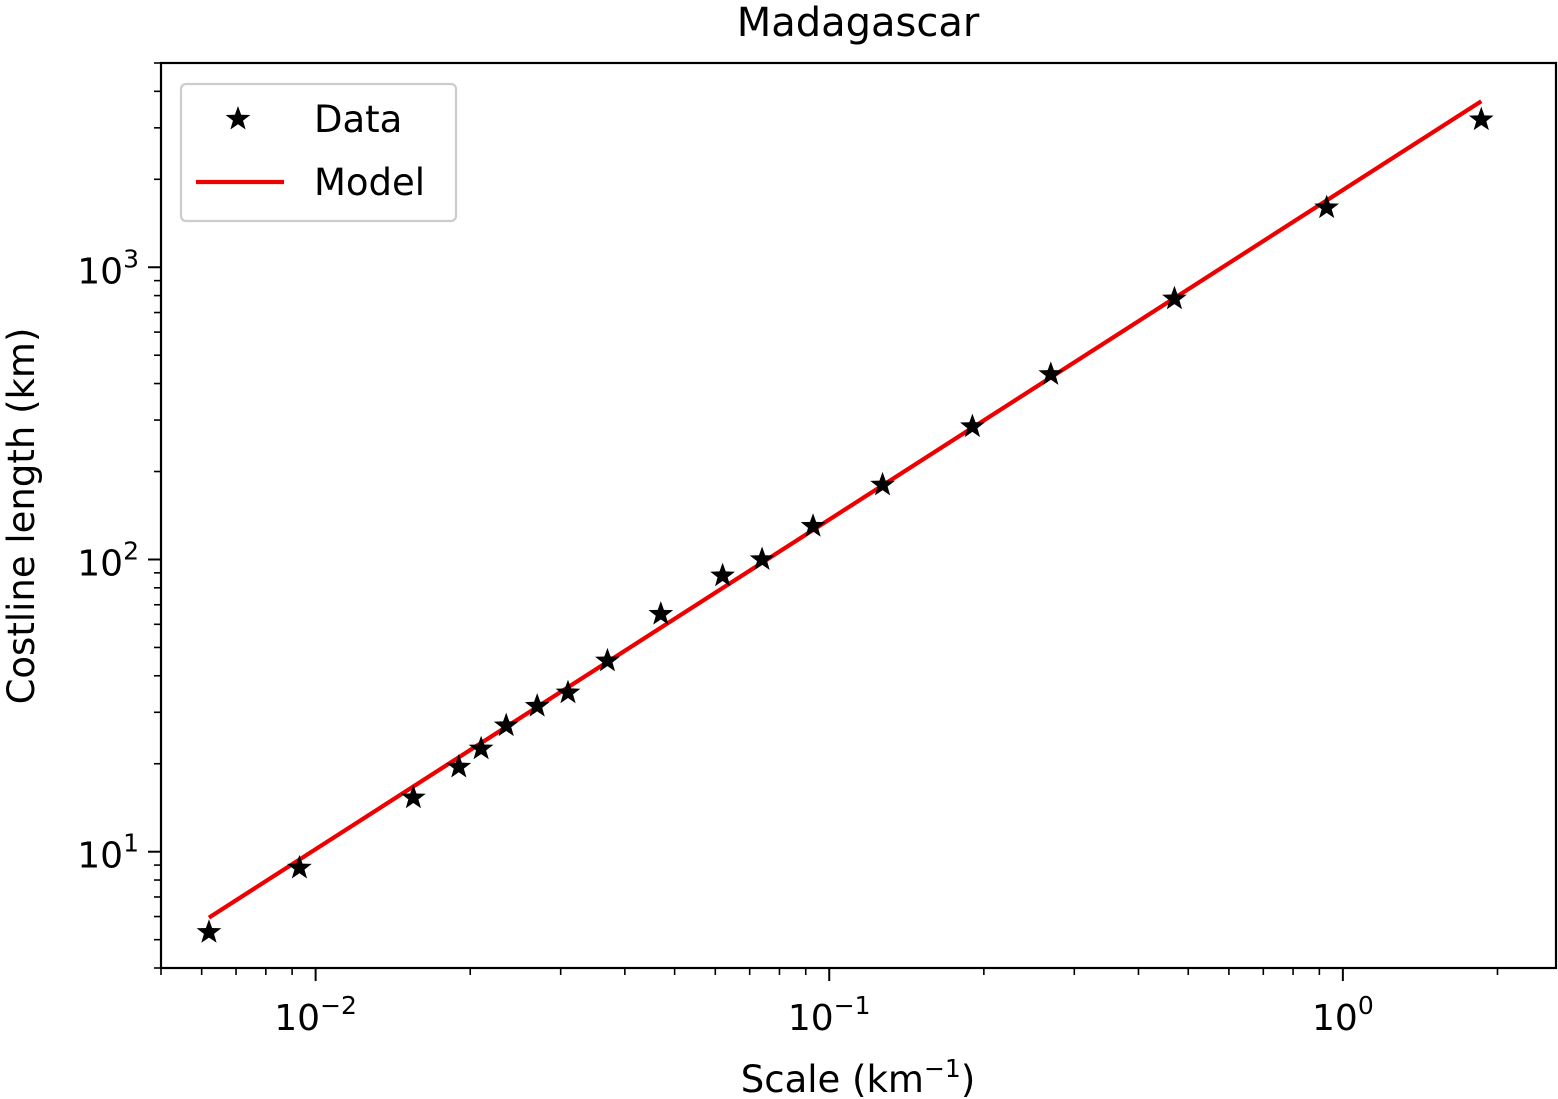  I want to click on x-axis-label: Scale (km−1), so click(858, 1076).